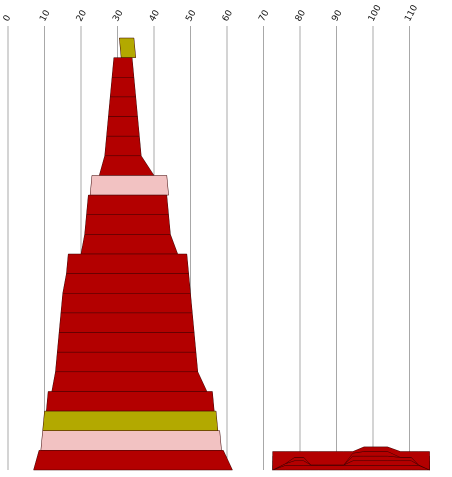 The width and height of the screenshot is (452, 477). I want to click on tick-label-80: 80, so click(301, 15).